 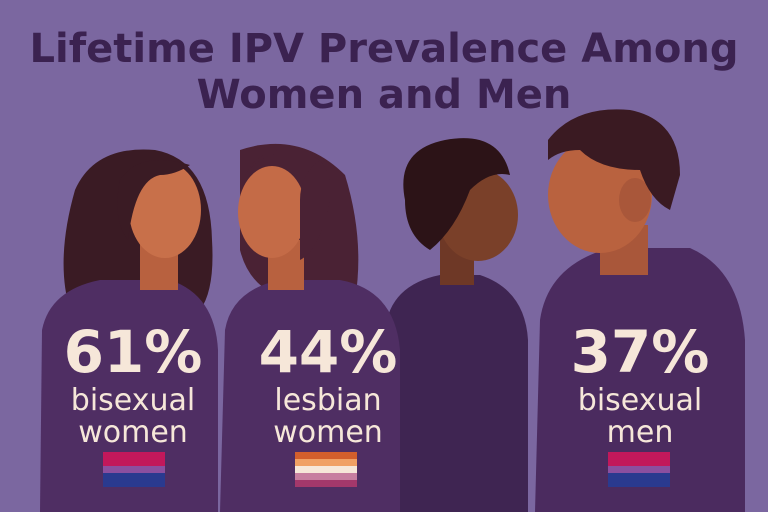 I want to click on percent: 61%, so click(x=133, y=352).